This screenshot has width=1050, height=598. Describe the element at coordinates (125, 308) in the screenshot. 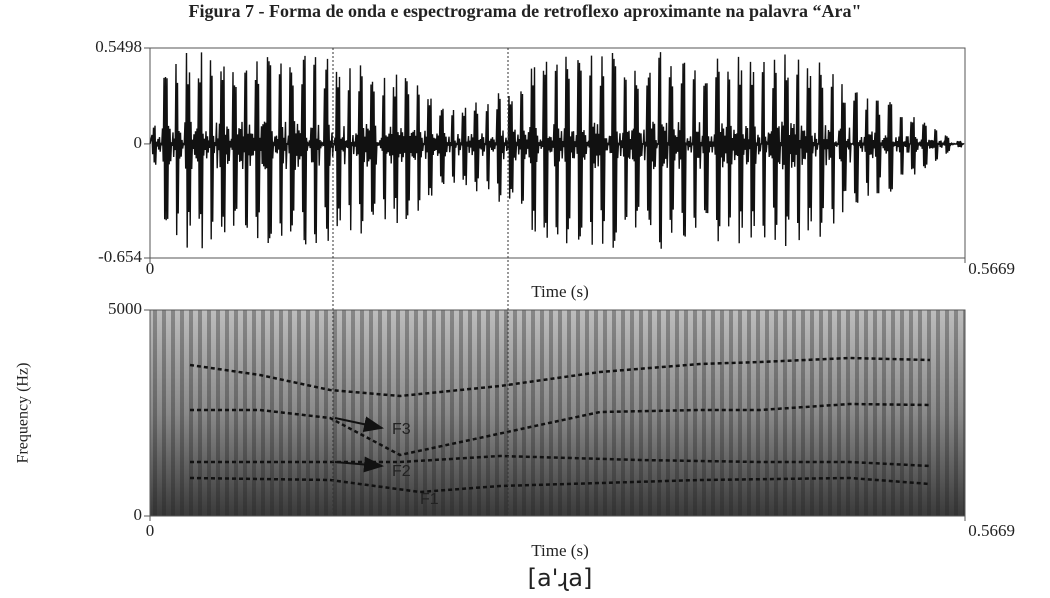

I see `y-tick-label: 5000` at that location.